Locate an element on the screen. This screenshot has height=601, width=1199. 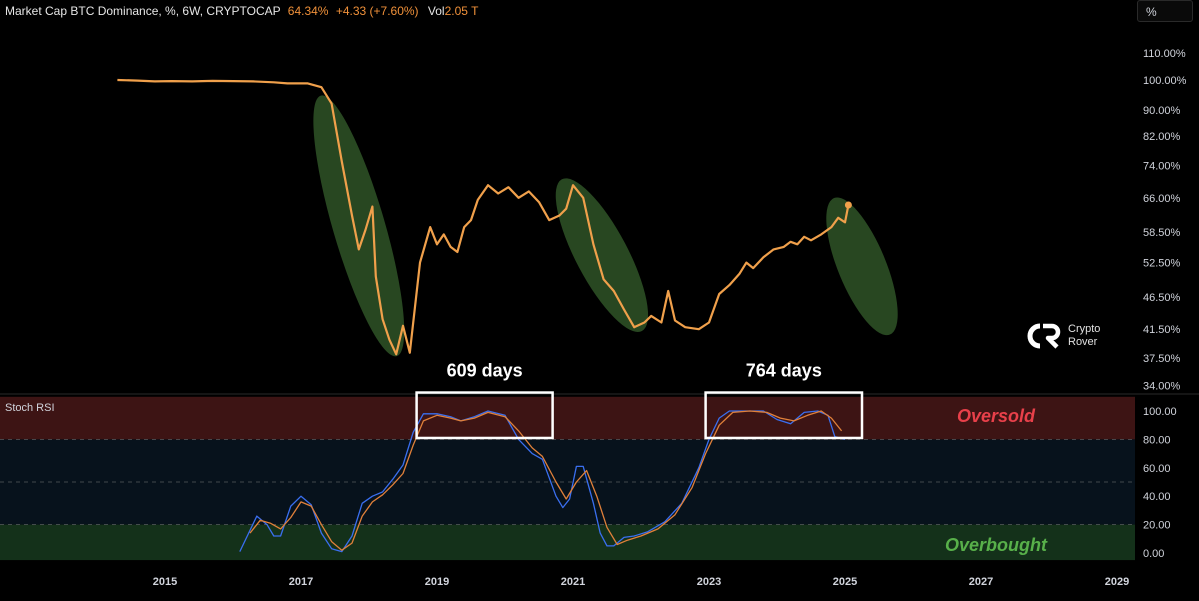
y-tick-label-10: 41.50% is located at coordinates (1162, 330).